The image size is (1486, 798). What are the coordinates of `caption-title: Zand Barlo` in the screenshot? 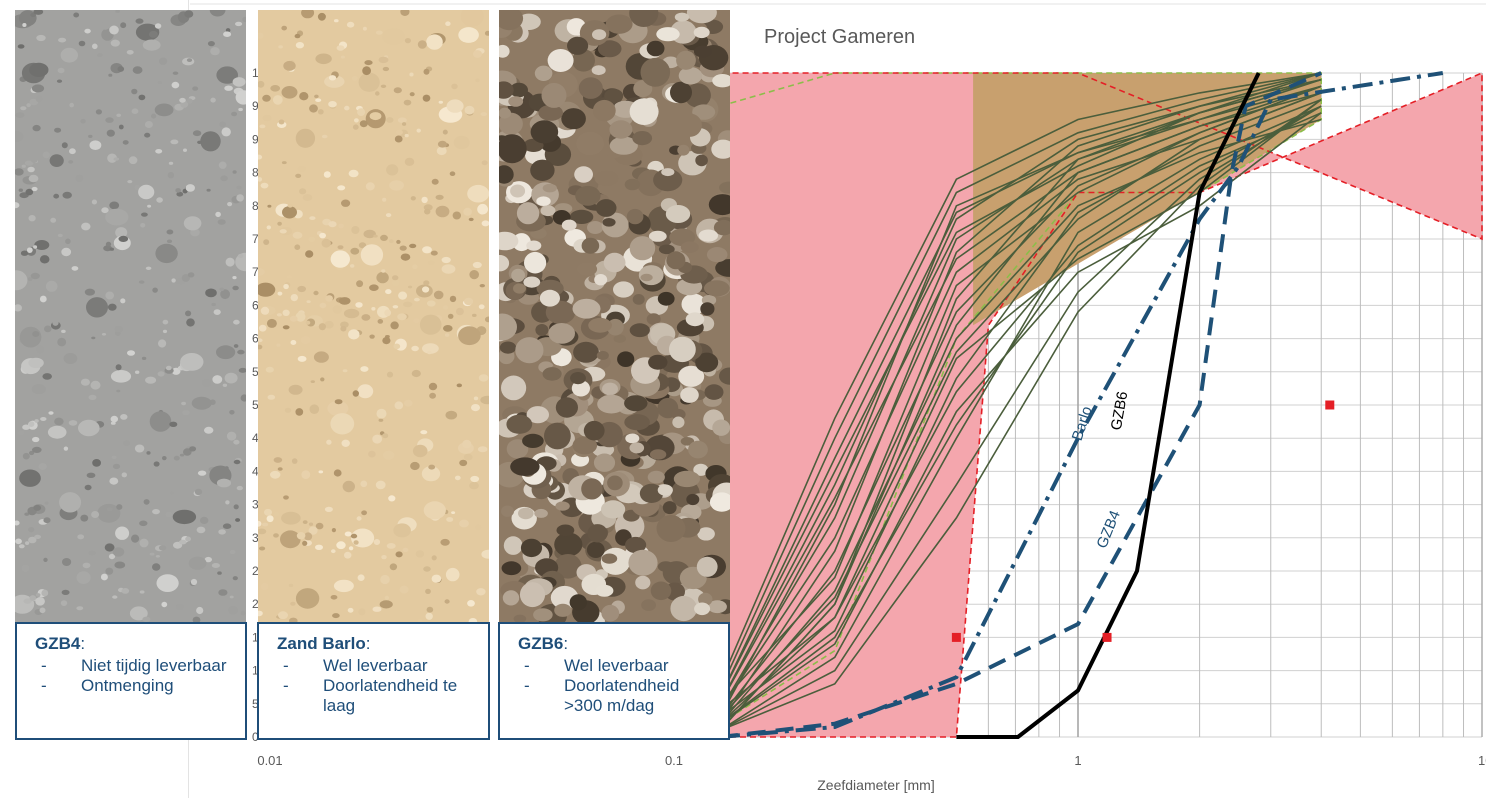 It's located at (321, 643).